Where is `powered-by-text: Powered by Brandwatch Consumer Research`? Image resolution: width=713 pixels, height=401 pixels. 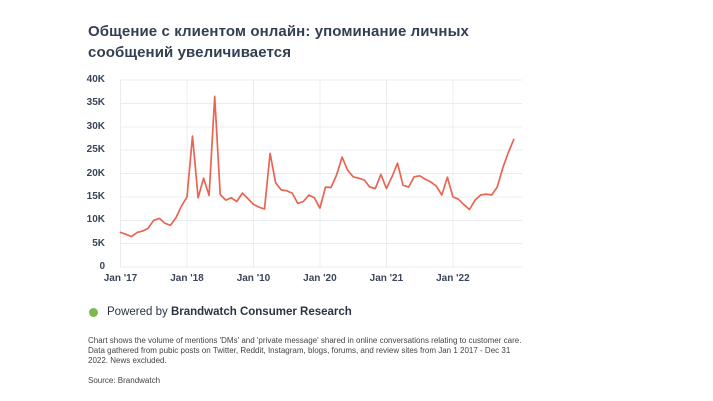
powered-by-text: Powered by Brandwatch Consumer Research is located at coordinates (229, 312).